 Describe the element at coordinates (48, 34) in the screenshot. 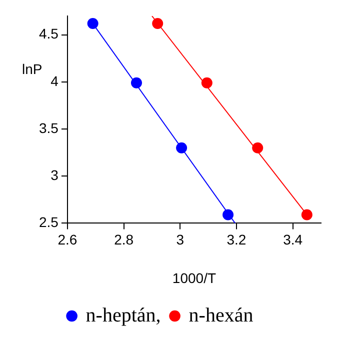

I see `y-tick-label: 4.5` at that location.